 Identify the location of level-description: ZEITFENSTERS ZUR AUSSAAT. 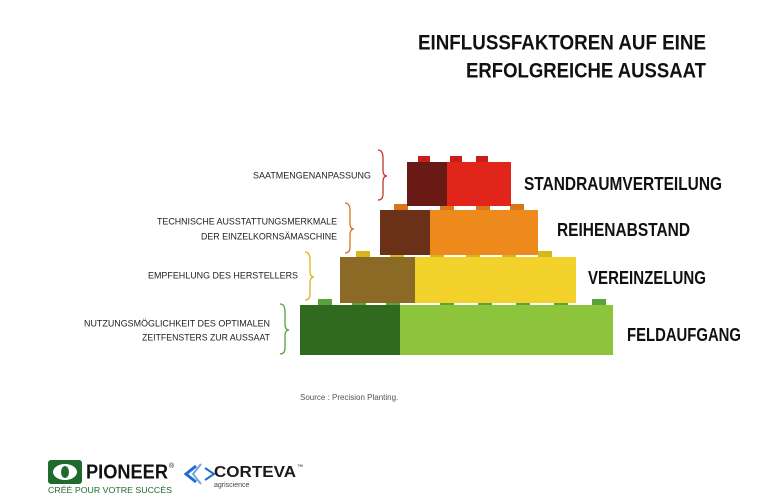
(206, 337).